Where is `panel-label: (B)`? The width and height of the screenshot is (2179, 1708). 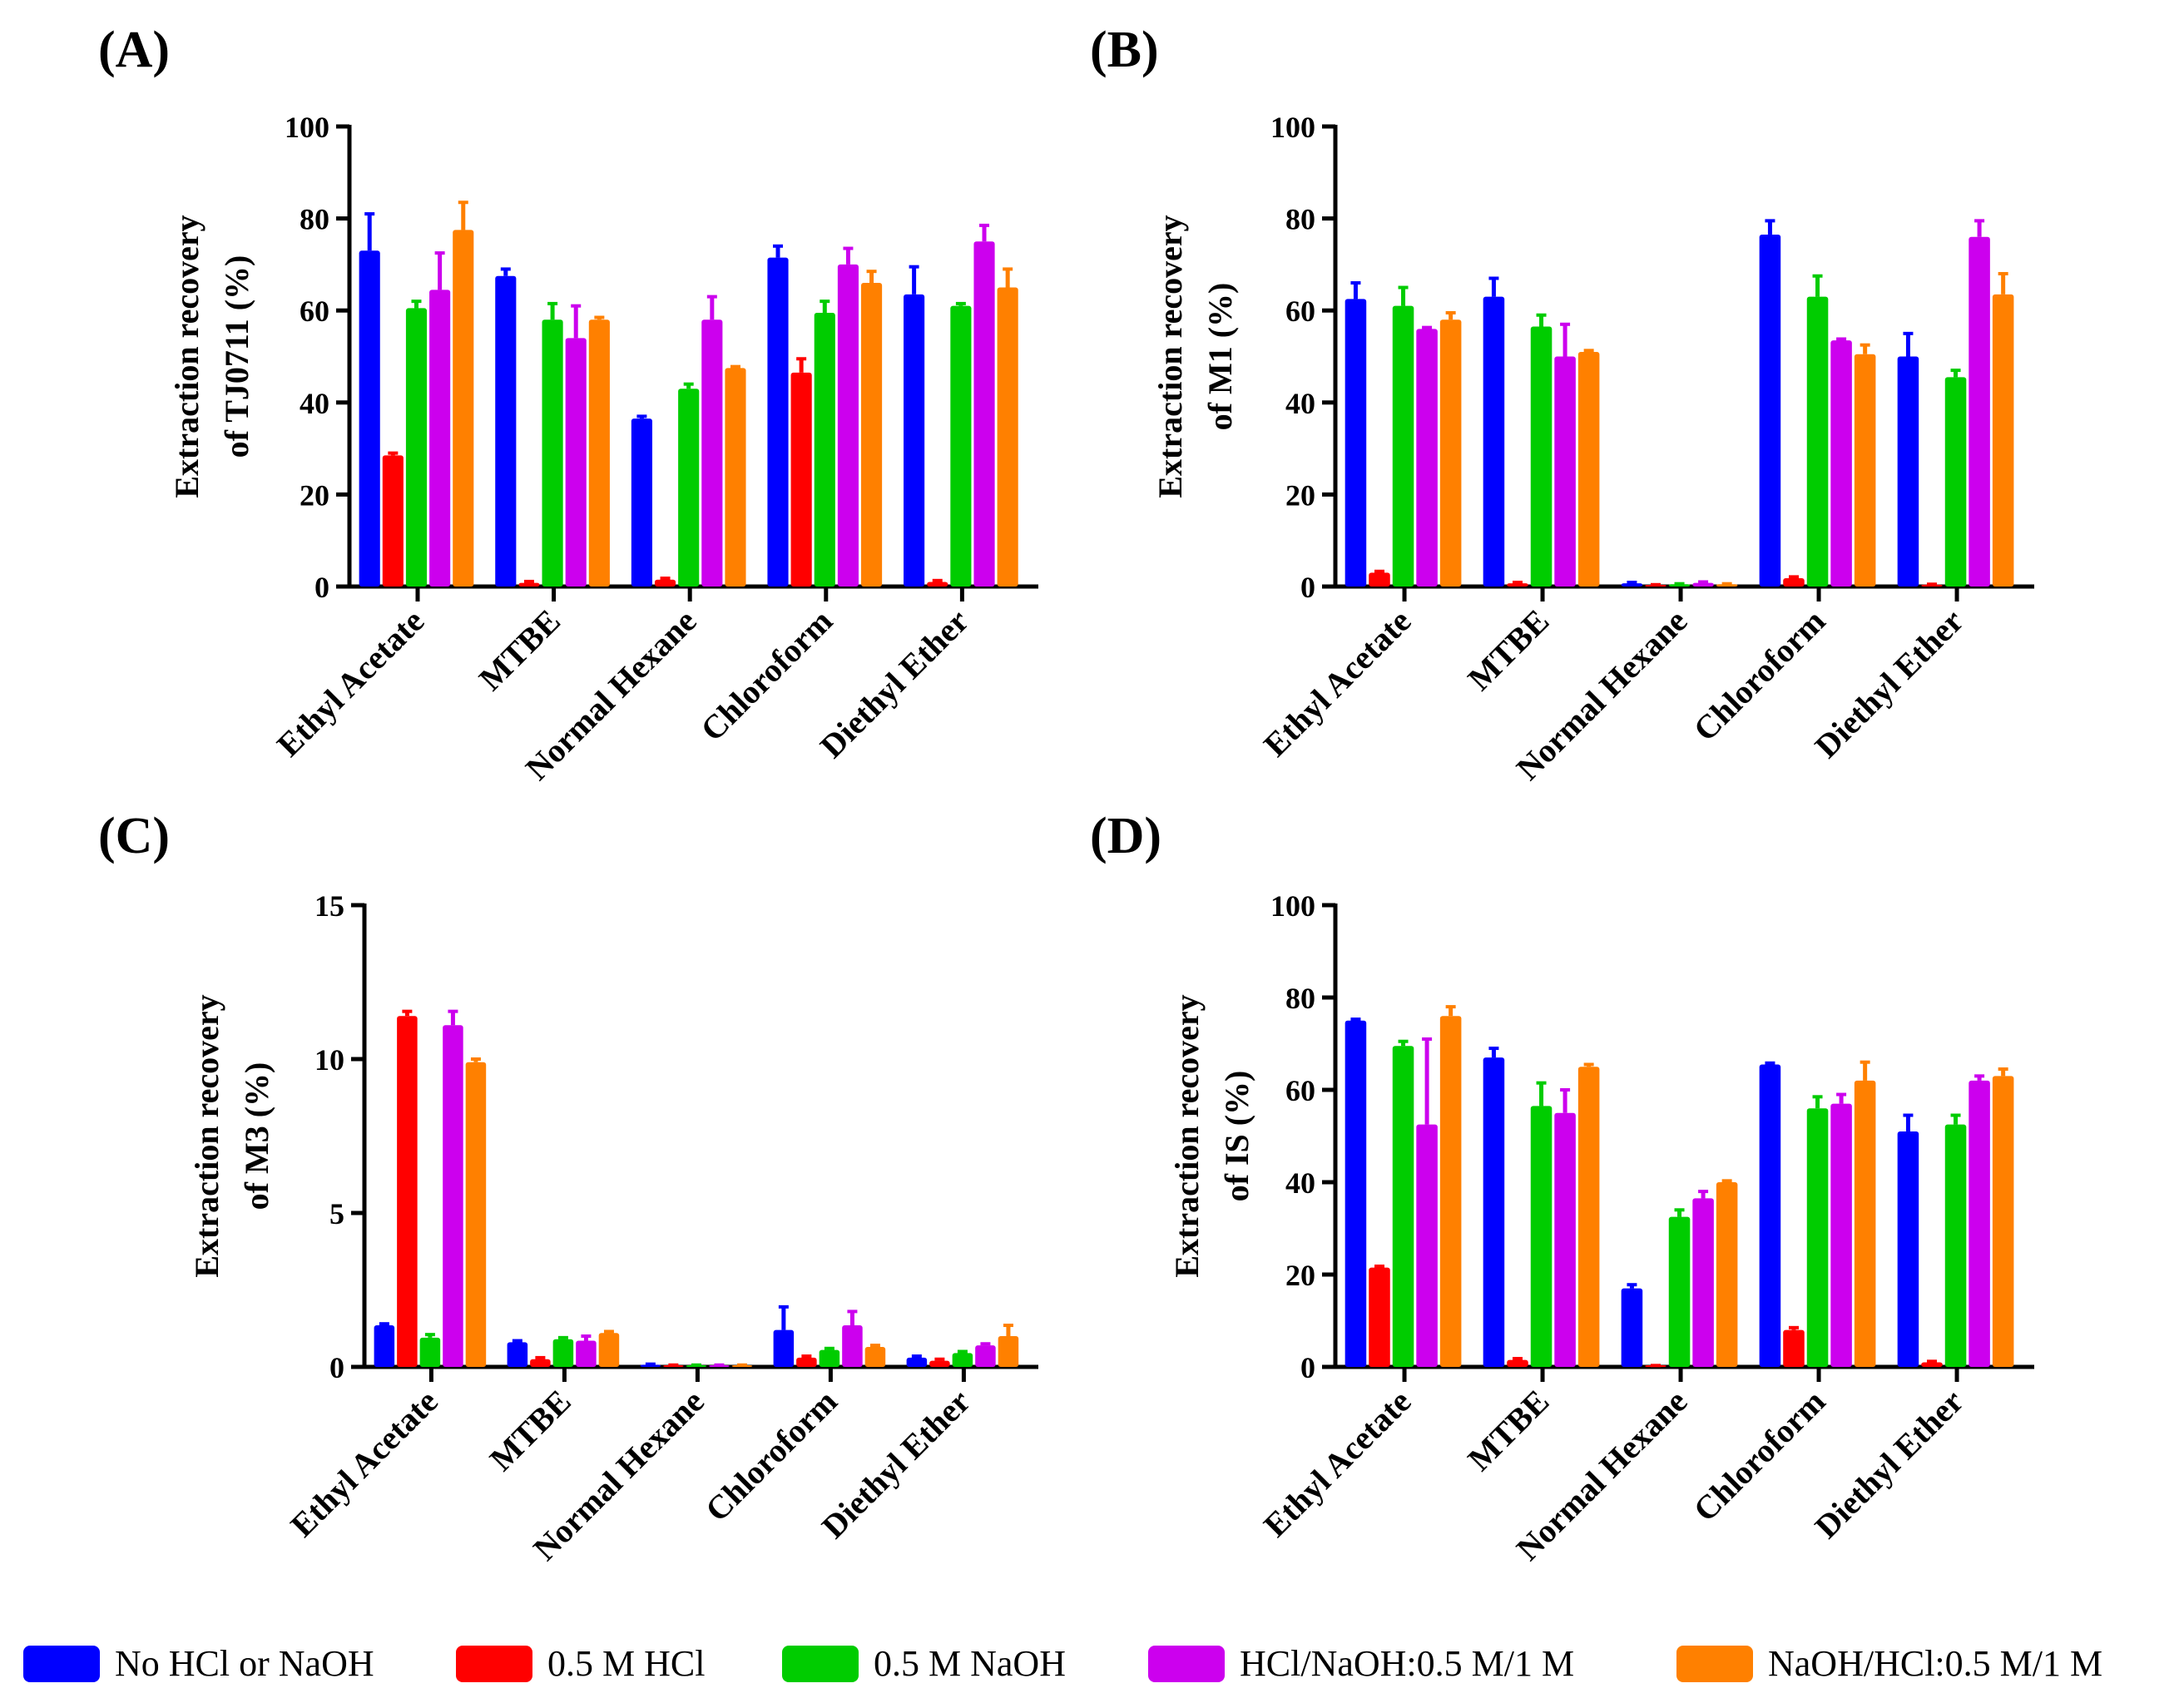 panel-label: (B) is located at coordinates (1125, 50).